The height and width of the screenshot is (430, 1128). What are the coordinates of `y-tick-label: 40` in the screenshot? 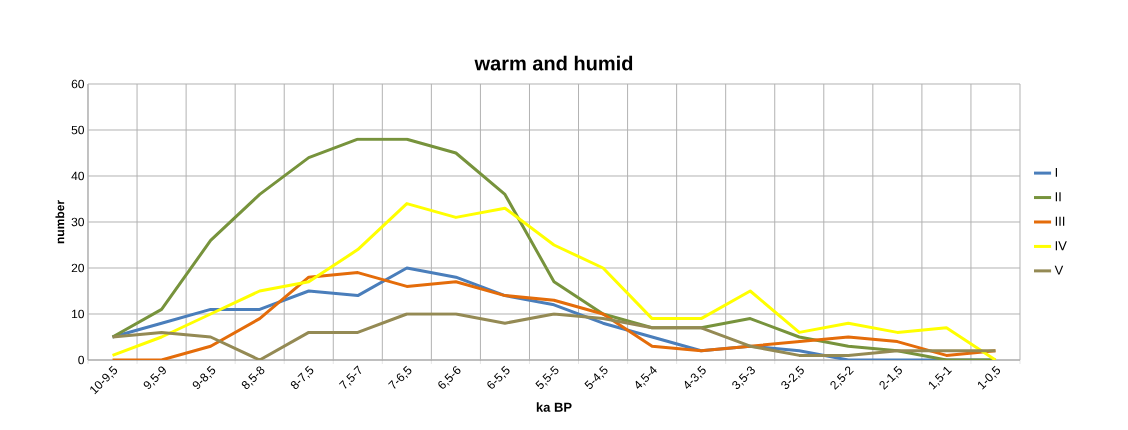 It's located at (78, 176).